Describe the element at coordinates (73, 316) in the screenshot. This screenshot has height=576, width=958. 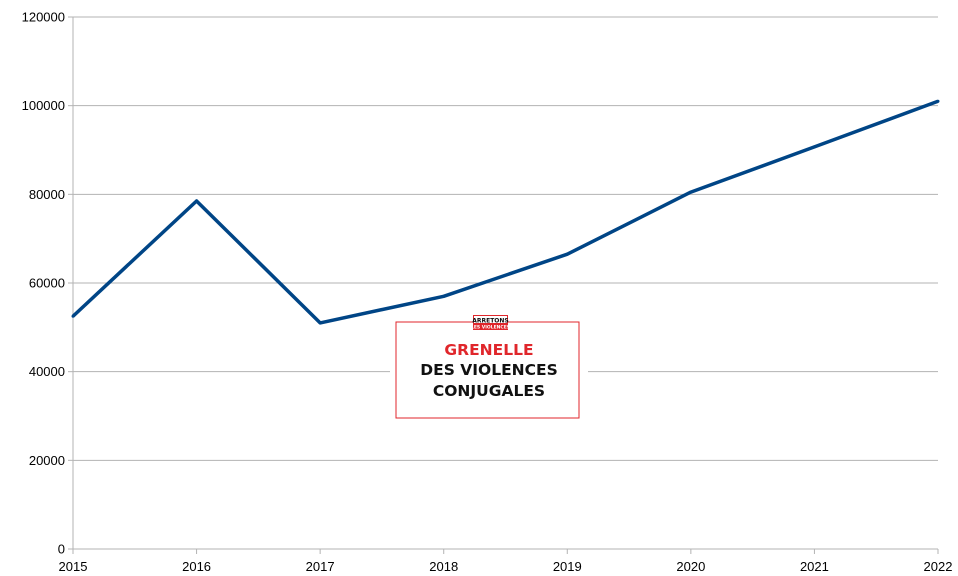
I see `data-point-2015` at that location.